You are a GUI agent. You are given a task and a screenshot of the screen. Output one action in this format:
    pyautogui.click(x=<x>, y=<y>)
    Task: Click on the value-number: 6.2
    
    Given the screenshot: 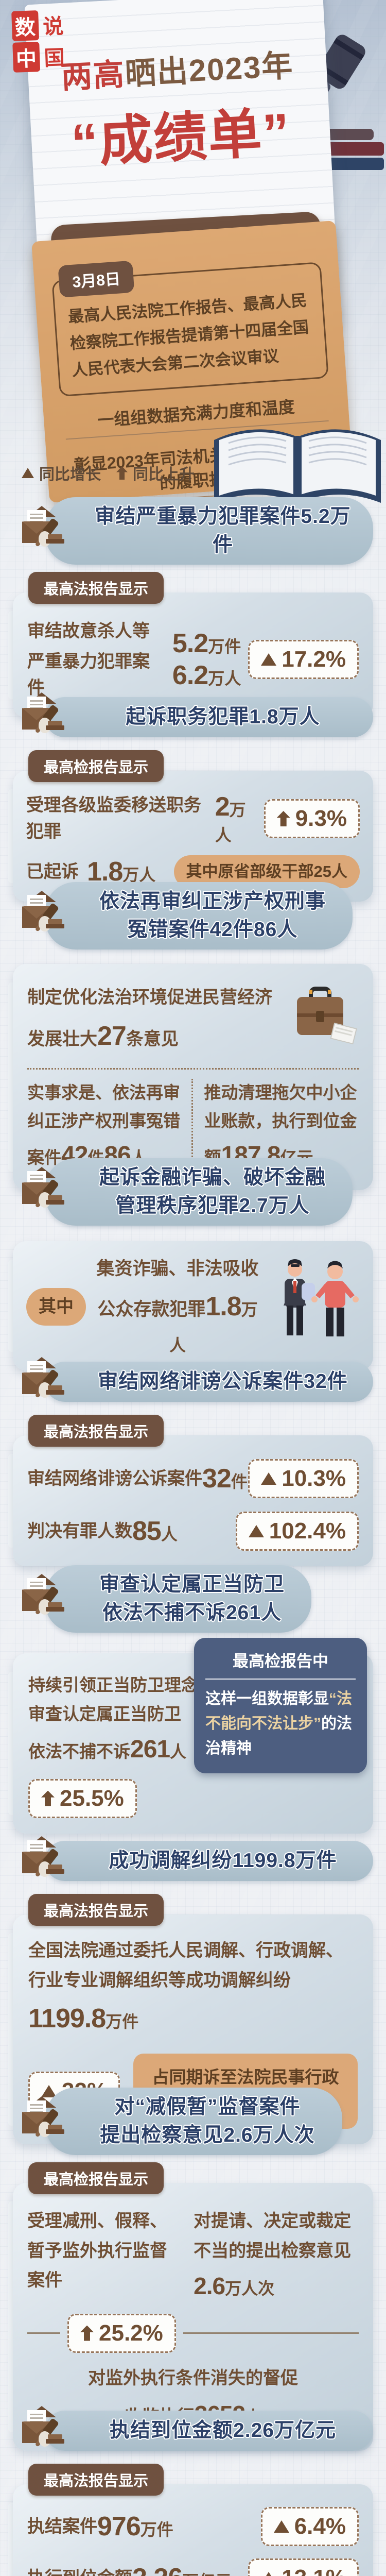 What is the action you would take?
    pyautogui.click(x=190, y=676)
    